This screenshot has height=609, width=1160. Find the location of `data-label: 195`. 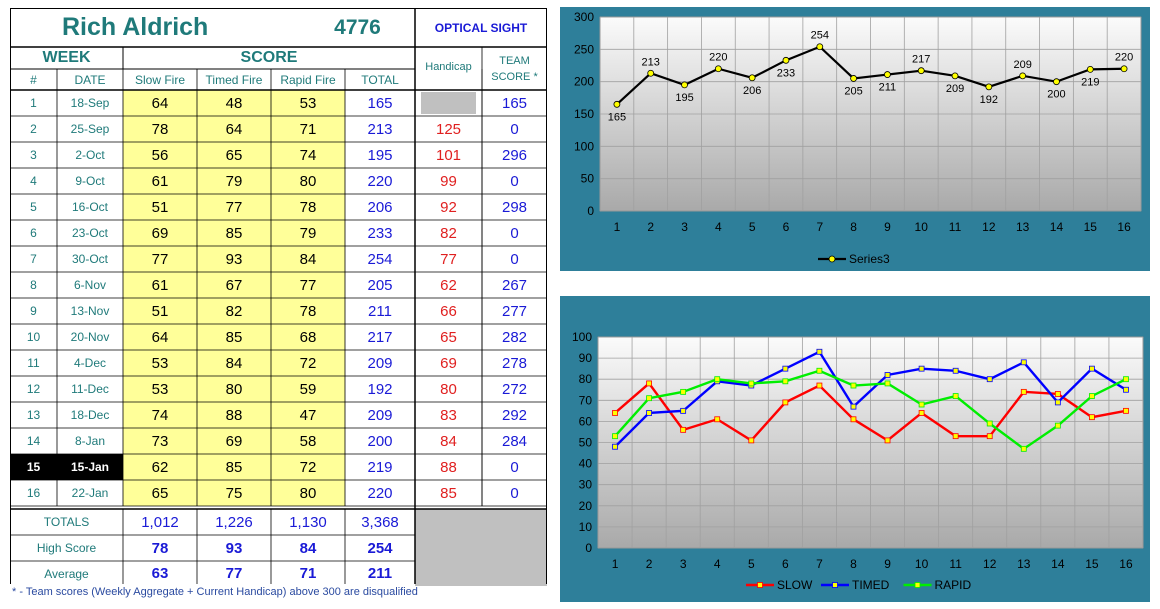

data-label: 195 is located at coordinates (684, 98).